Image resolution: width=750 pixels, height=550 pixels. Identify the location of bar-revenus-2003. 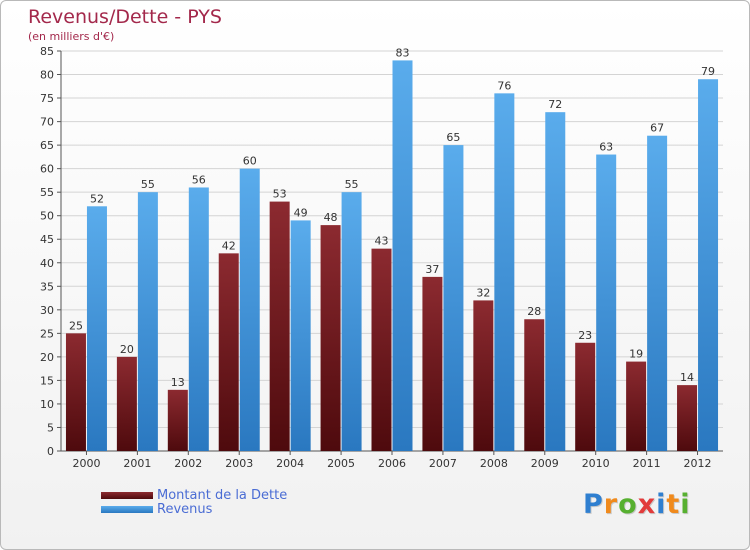
(249, 309).